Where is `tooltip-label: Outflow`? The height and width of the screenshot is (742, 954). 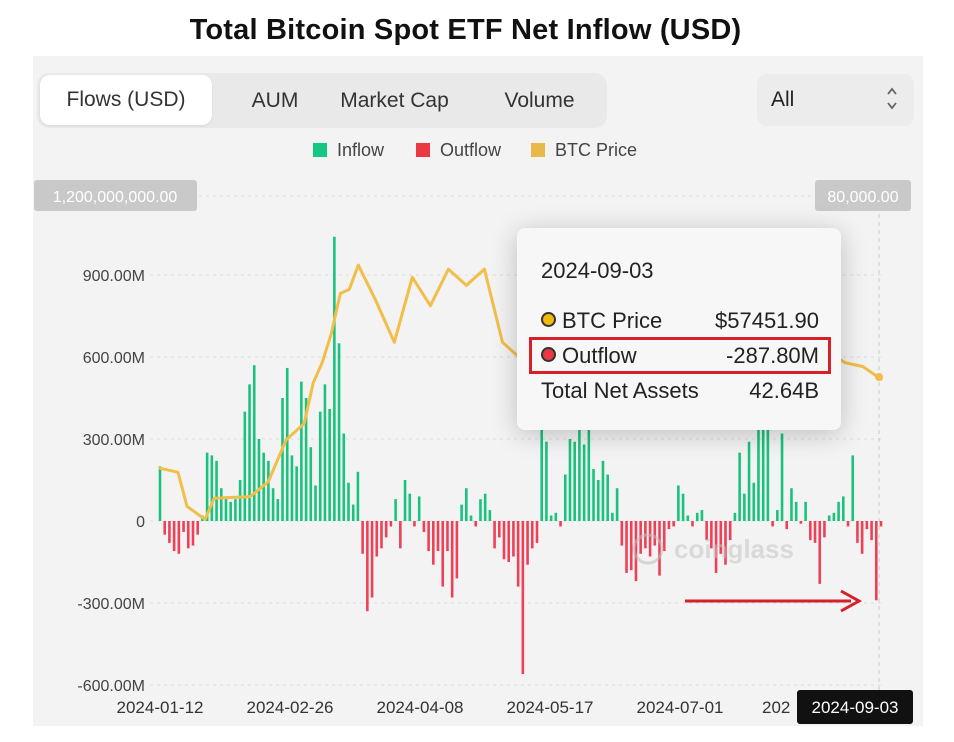 tooltip-label: Outflow is located at coordinates (599, 355).